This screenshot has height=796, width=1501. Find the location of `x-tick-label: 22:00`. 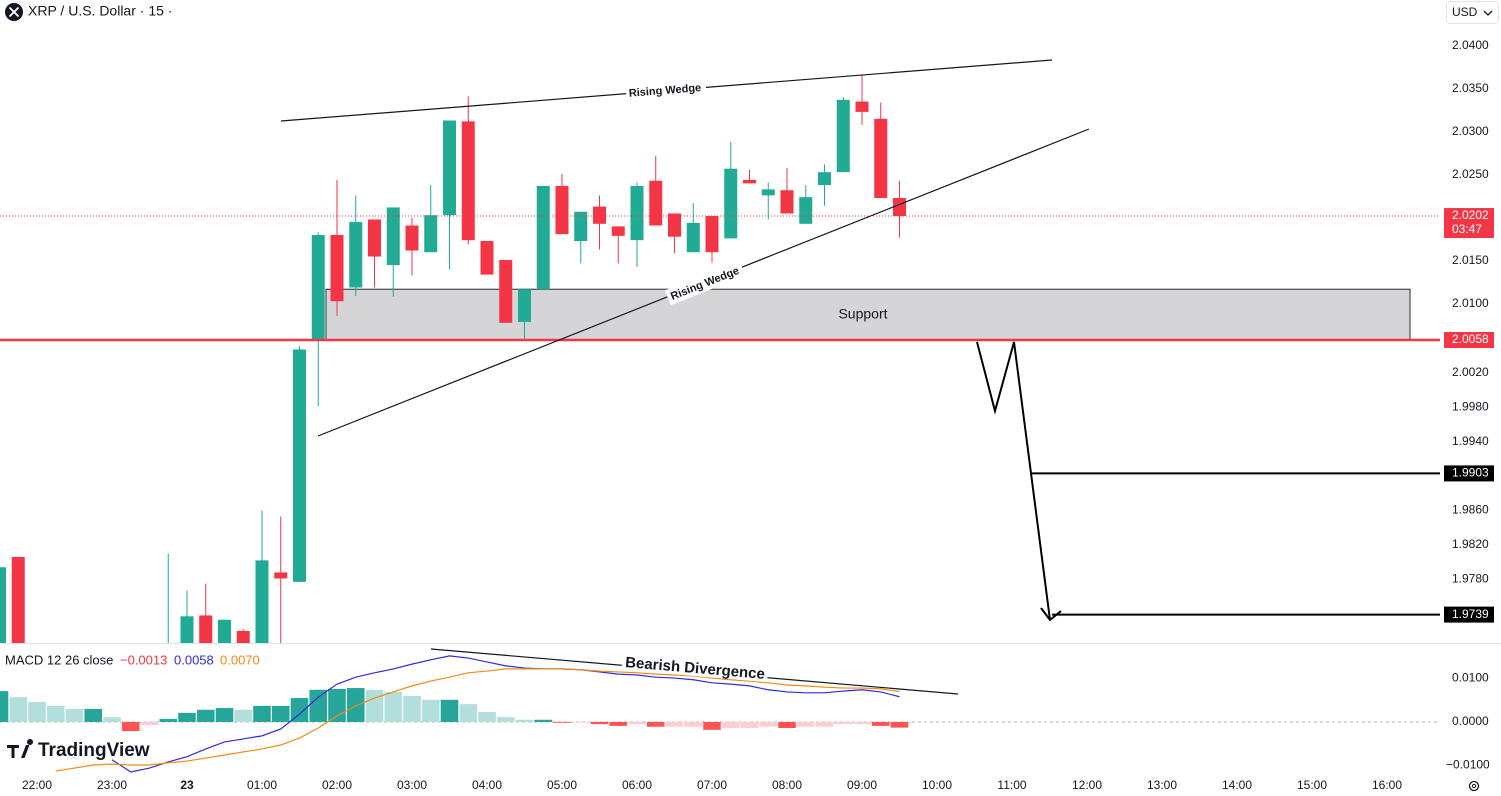

x-tick-label: 22:00 is located at coordinates (37, 785).